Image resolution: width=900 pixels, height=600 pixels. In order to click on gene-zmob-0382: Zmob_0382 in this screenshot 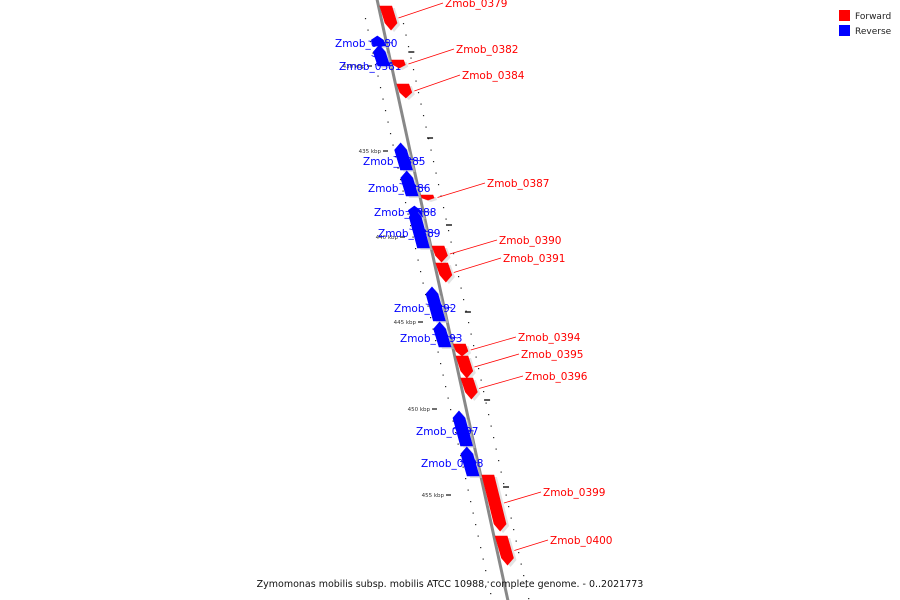, I will do `click(455, 57)`.